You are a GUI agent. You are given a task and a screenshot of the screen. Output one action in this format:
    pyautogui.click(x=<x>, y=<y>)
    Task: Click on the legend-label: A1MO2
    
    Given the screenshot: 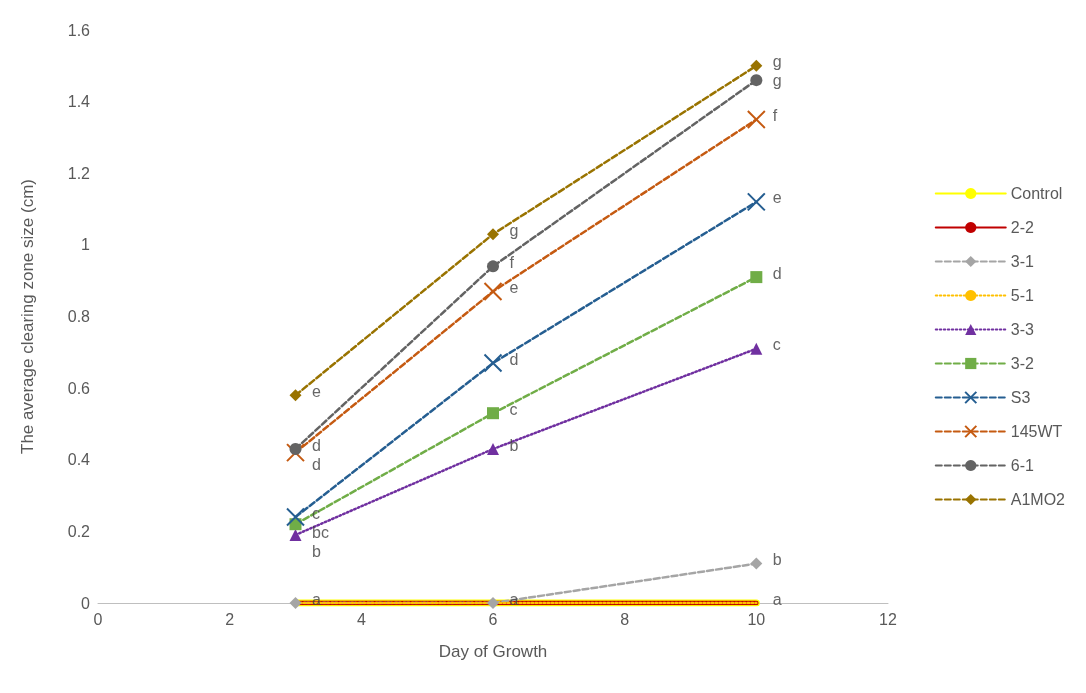 What is the action you would take?
    pyautogui.click(x=1038, y=499)
    